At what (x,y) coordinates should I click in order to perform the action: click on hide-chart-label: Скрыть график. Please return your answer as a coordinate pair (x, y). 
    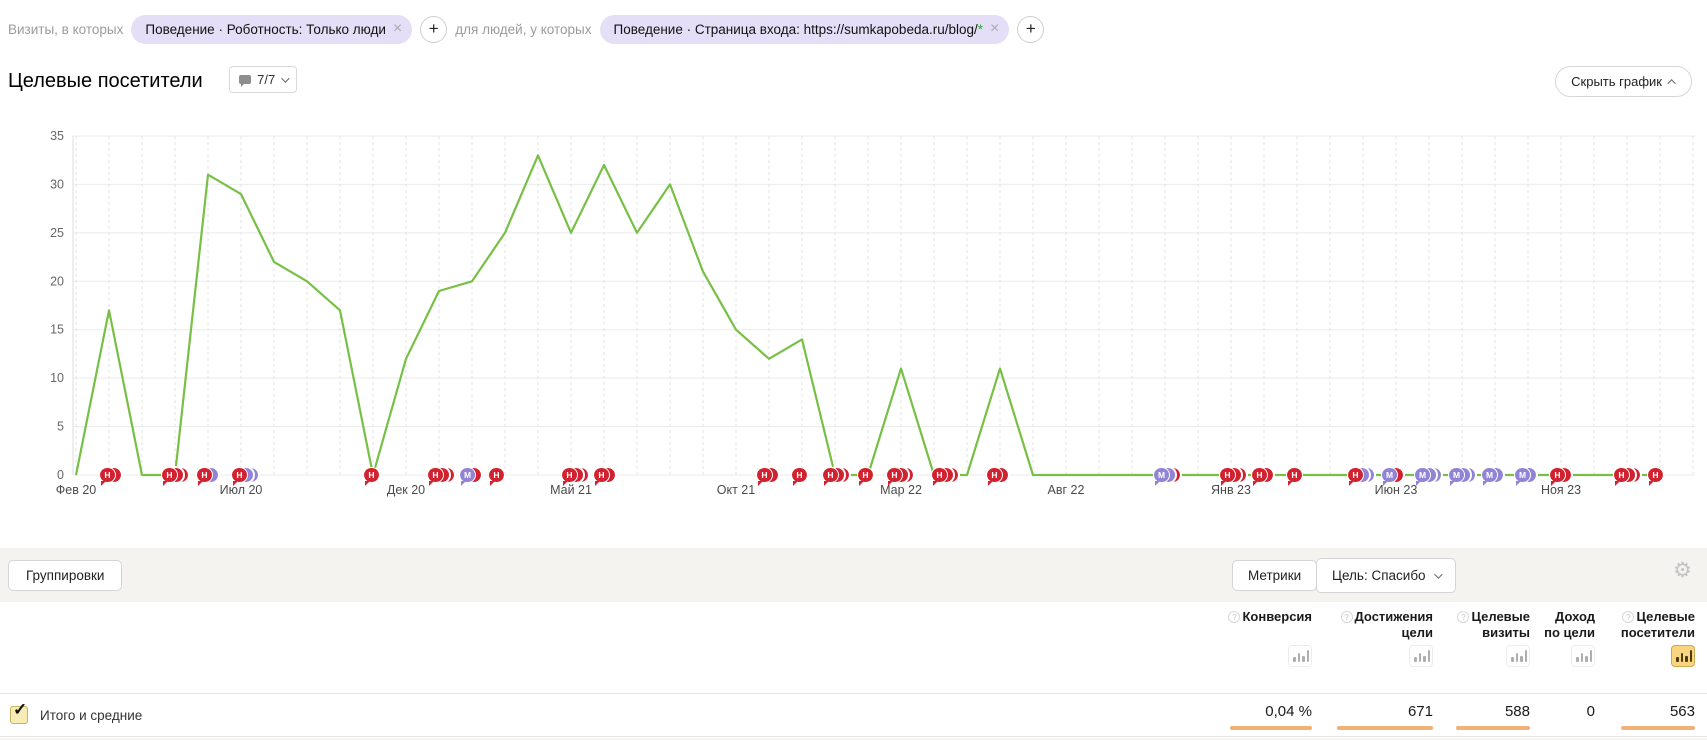
    Looking at the image, I should click on (1616, 81).